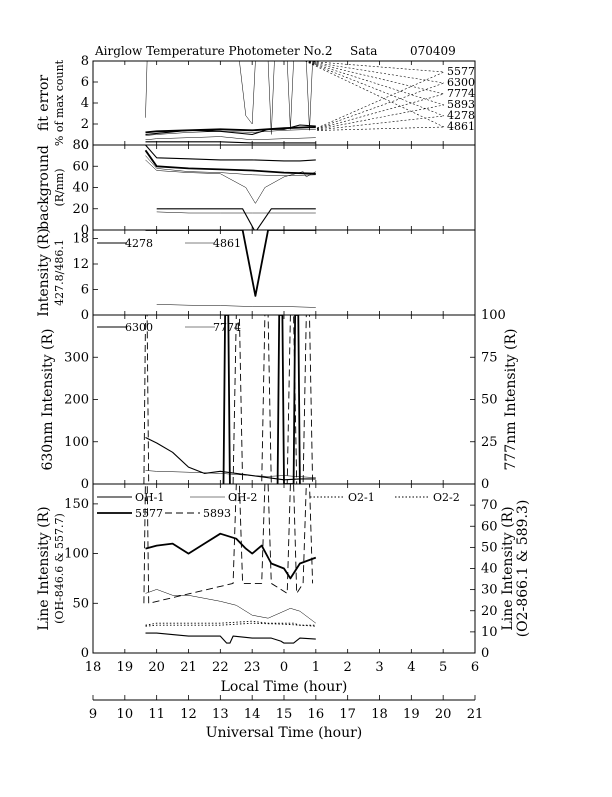  I want to click on universal-time-tick-label: 19, so click(411, 714).